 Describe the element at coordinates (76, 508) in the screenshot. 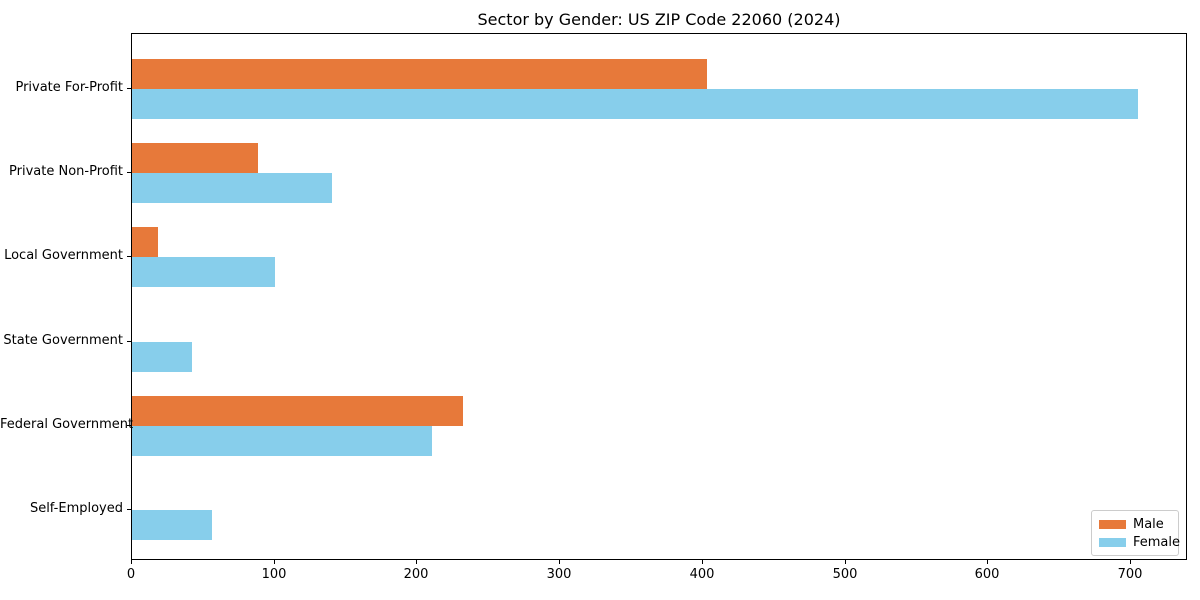

I see `y-tick-label-self-employed: Self-Employed` at that location.